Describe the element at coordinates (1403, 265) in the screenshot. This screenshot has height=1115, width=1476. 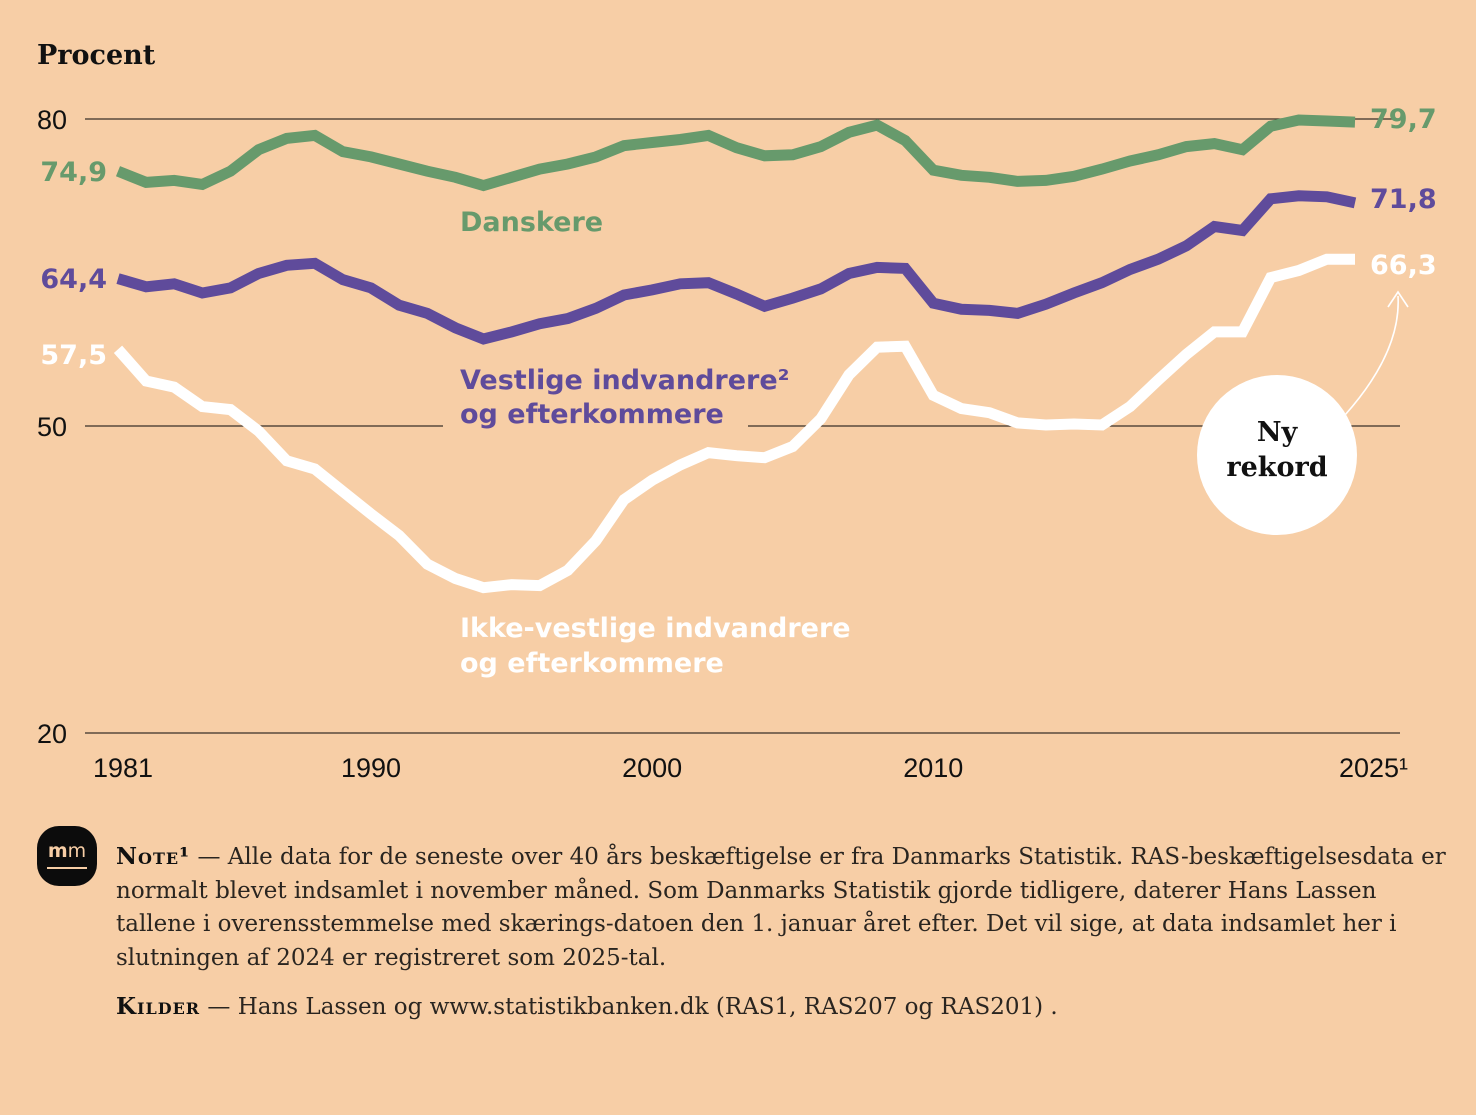
I see `series-end-value: 66,3` at that location.